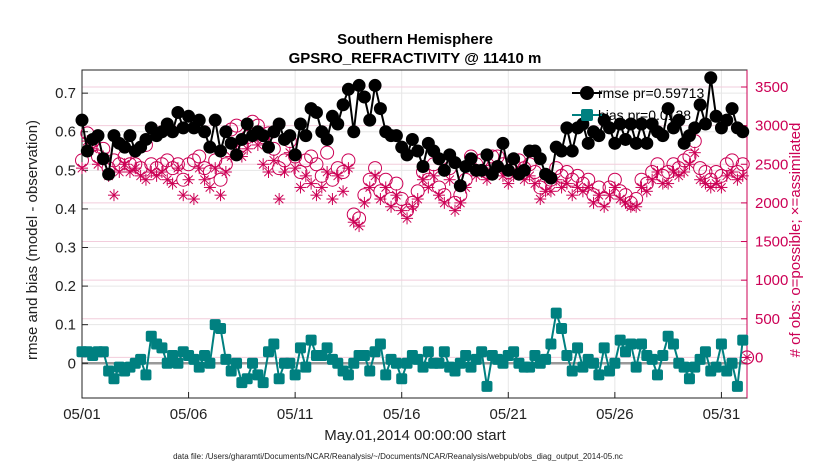 This screenshot has width=830, height=470. What do you see at coordinates (587, 93) in the screenshot?
I see `legend-rmse-marker` at bounding box center [587, 93].